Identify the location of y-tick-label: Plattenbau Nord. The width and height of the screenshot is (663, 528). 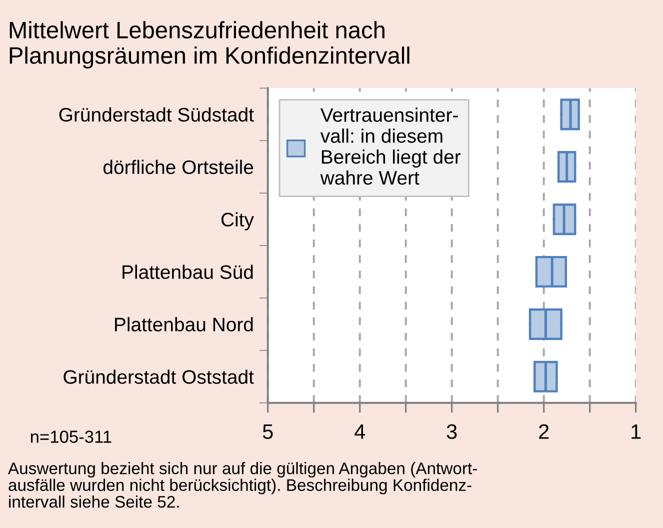
(184, 324).